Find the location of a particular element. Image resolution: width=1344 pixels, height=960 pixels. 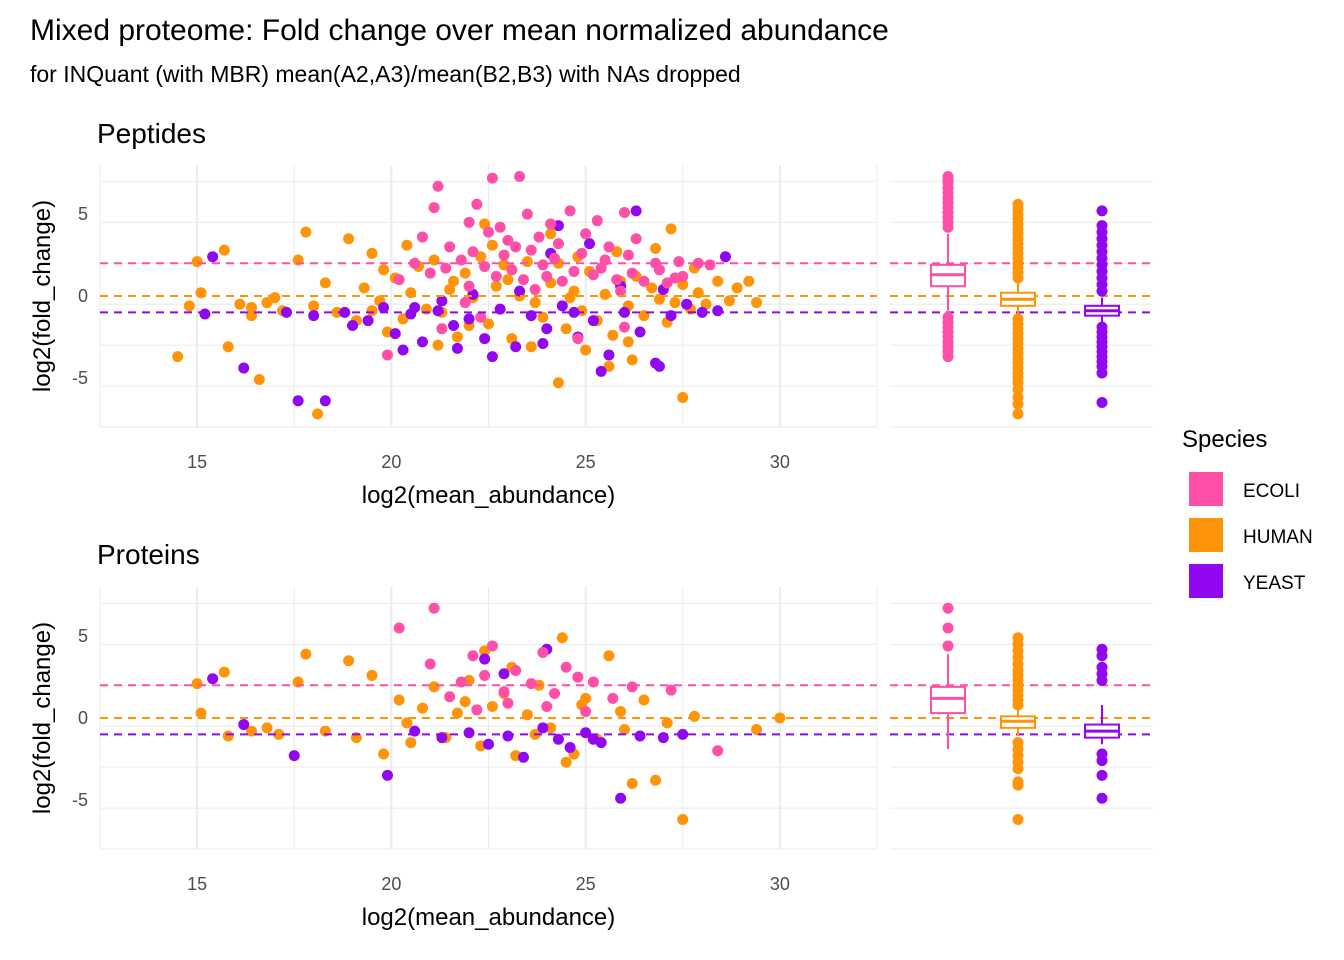

series-yeast is located at coordinates (465, 306).